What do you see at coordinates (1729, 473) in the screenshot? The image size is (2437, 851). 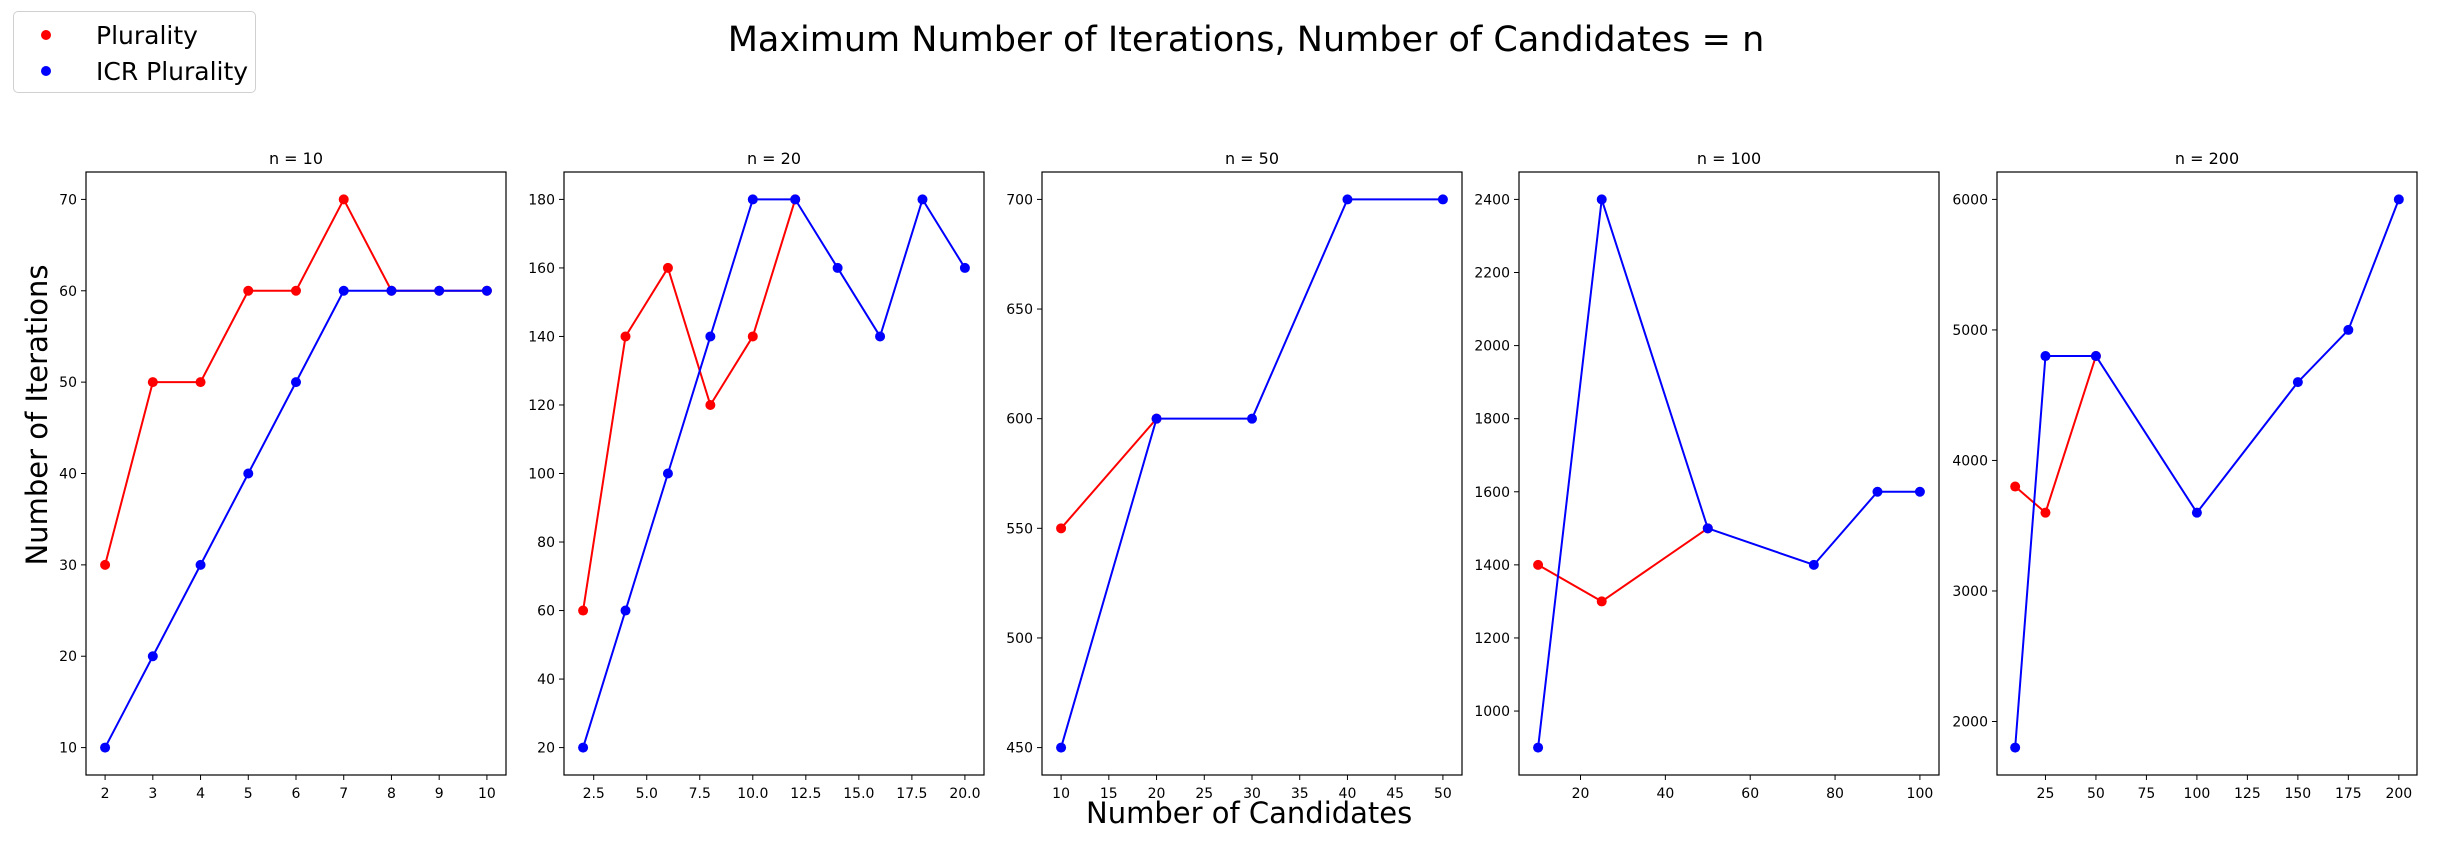 I see `panel-4-axes-frame` at bounding box center [1729, 473].